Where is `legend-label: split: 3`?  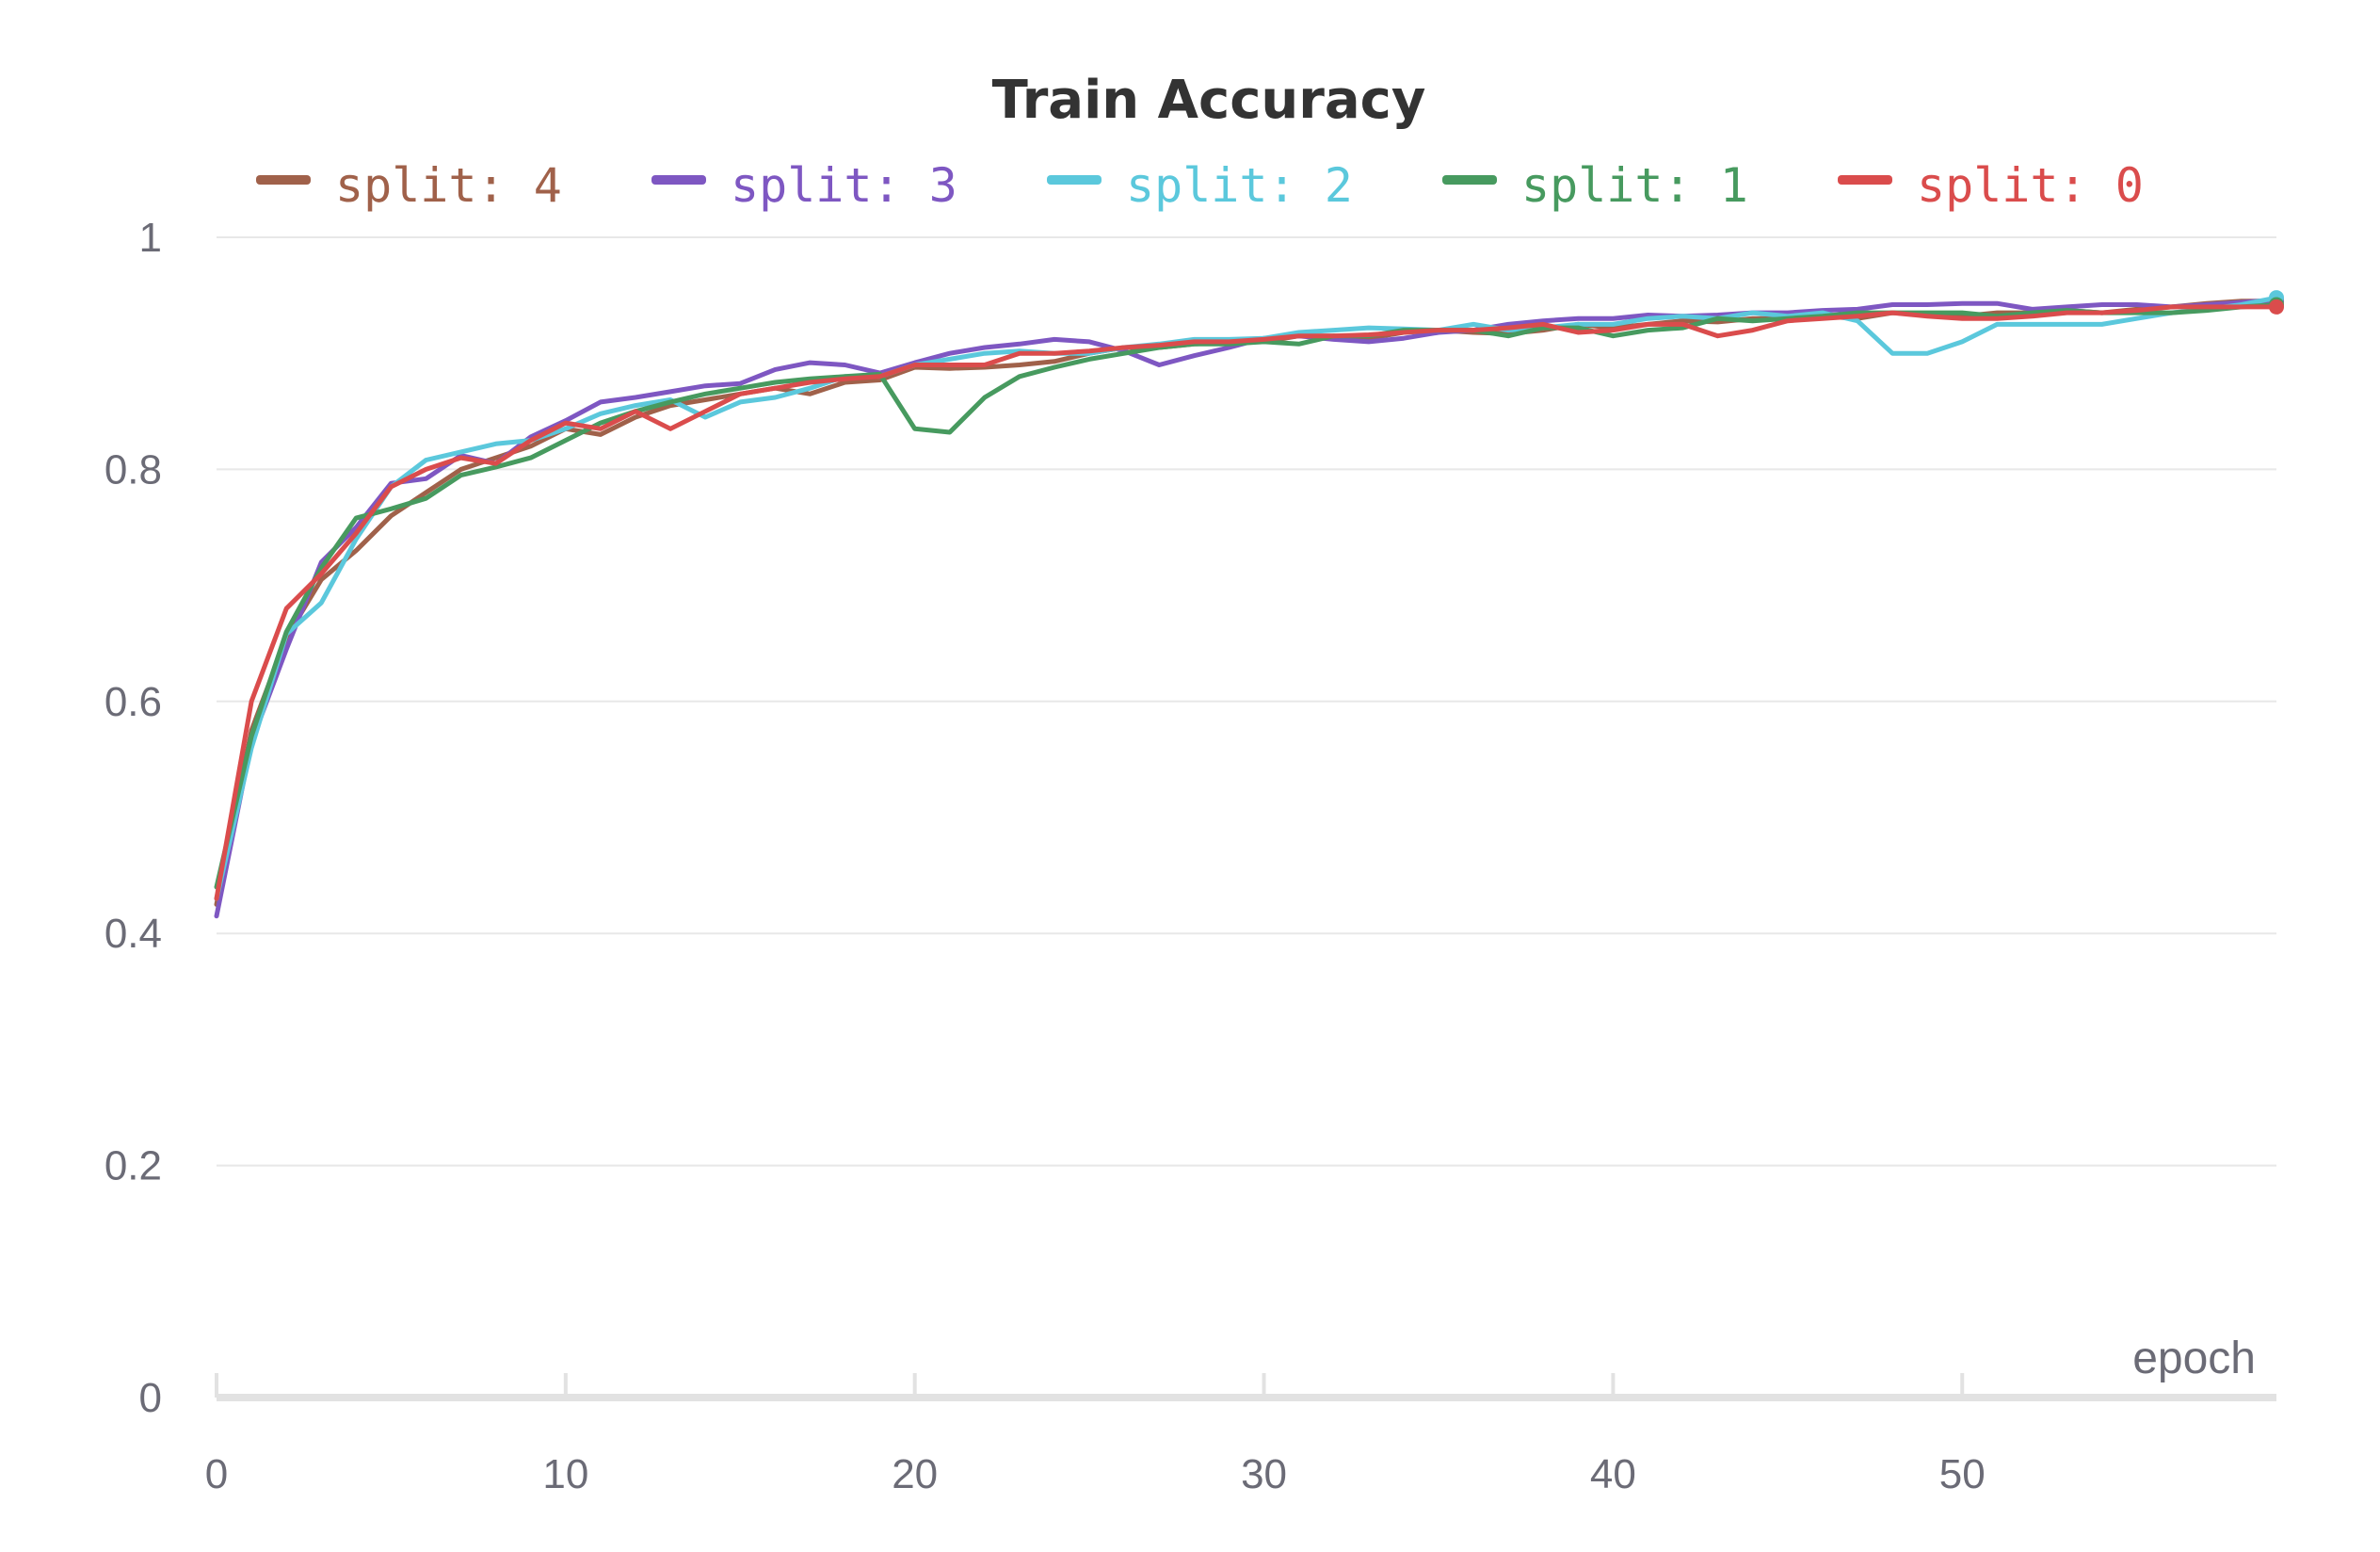
legend-label: split: 3 is located at coordinates (844, 185).